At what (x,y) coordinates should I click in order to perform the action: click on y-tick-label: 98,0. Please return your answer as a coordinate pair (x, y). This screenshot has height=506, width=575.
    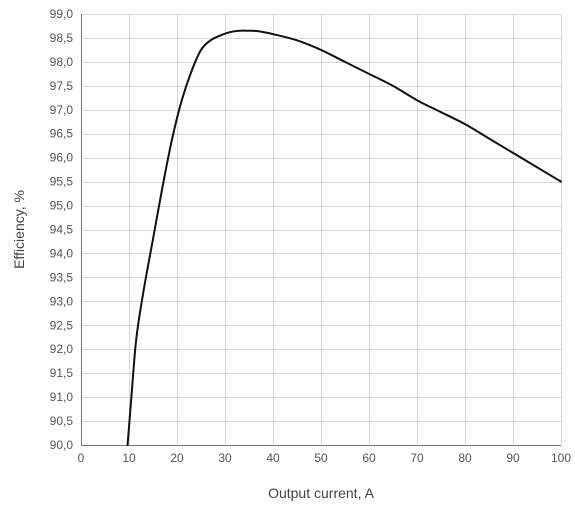
    Looking at the image, I should click on (62, 62).